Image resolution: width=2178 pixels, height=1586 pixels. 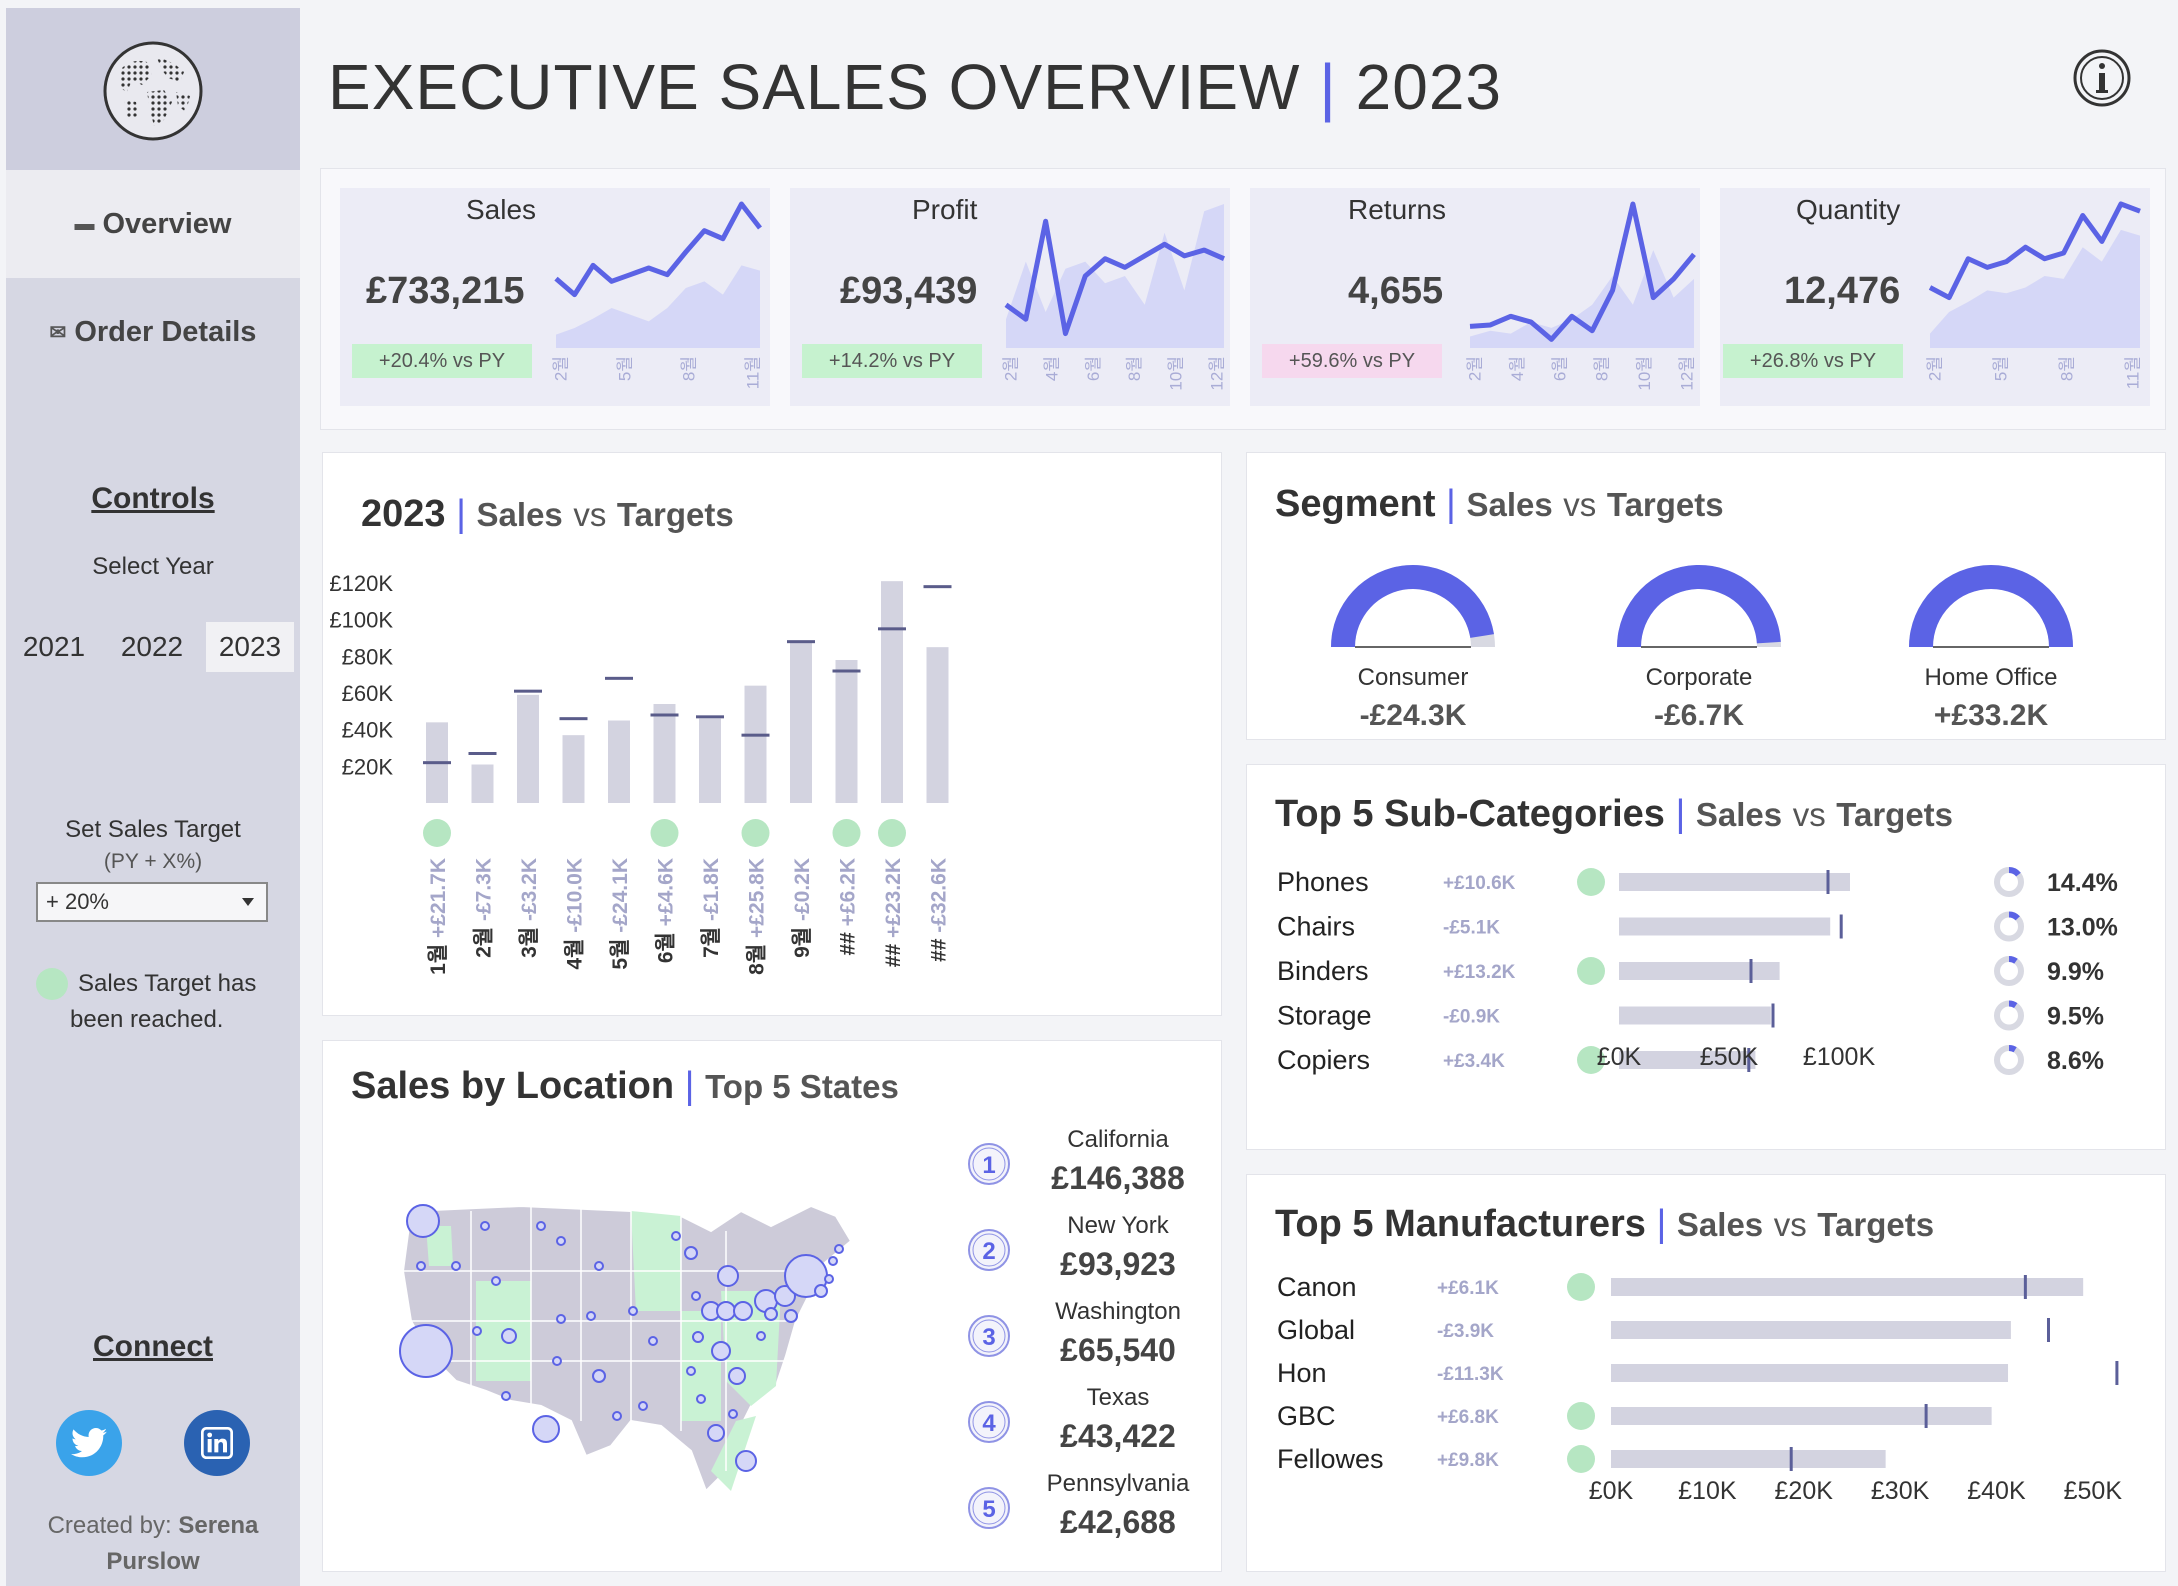 I want to click on connect-heading: Connect, so click(x=153, y=1346).